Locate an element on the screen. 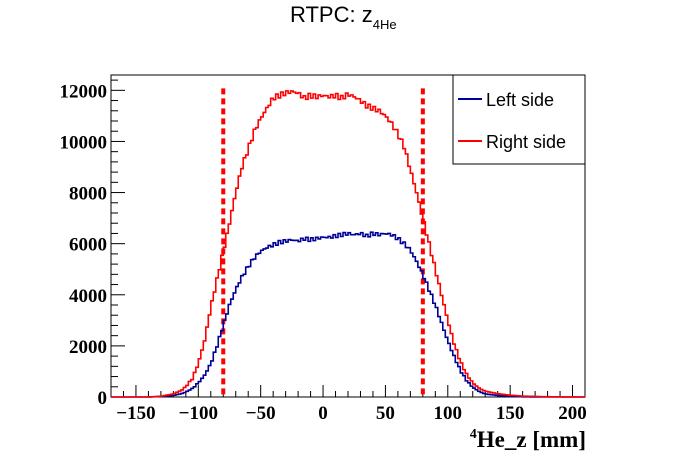 Image resolution: width=696 pixels, height=472 pixels. chart-title-subscript: 4He is located at coordinates (385, 24).